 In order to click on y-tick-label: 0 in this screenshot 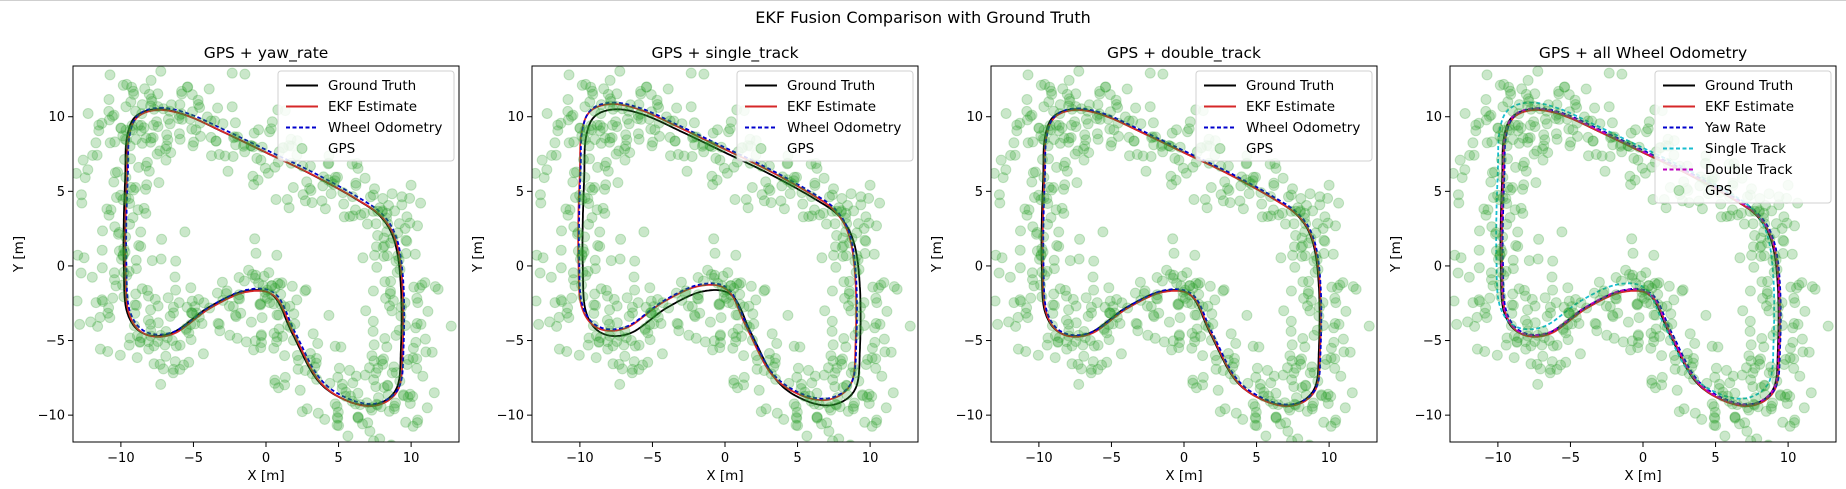, I will do `click(61, 266)`.